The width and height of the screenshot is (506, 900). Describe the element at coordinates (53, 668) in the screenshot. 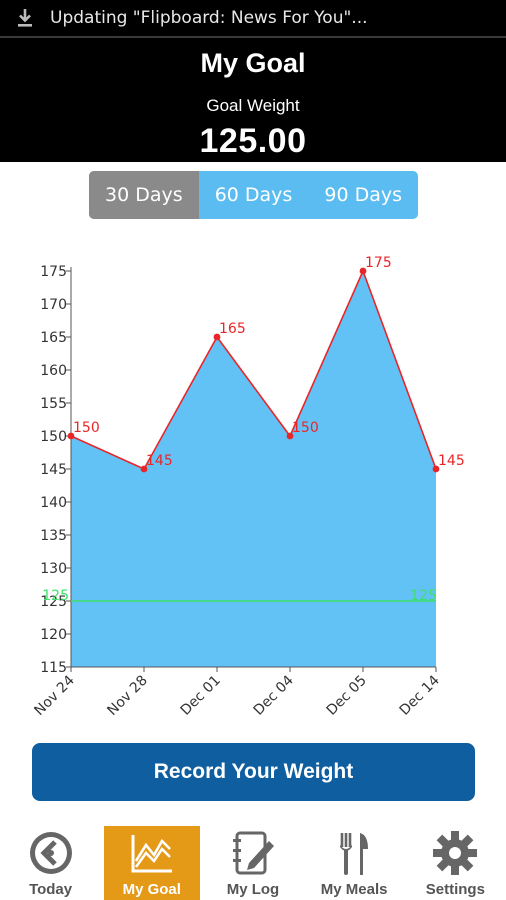

I see `y-tick-label: 115` at that location.